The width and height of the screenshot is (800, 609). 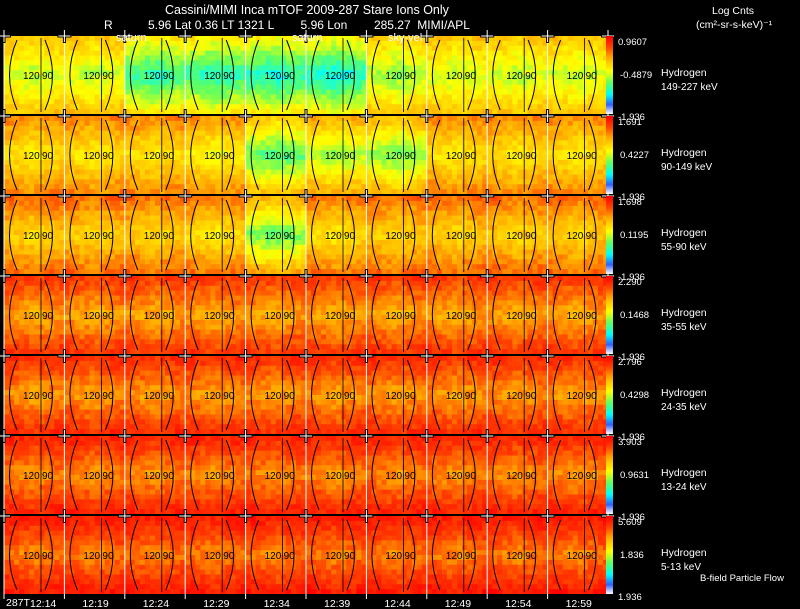 I want to click on heatmap-frame: 120 90, so click(x=215, y=235).